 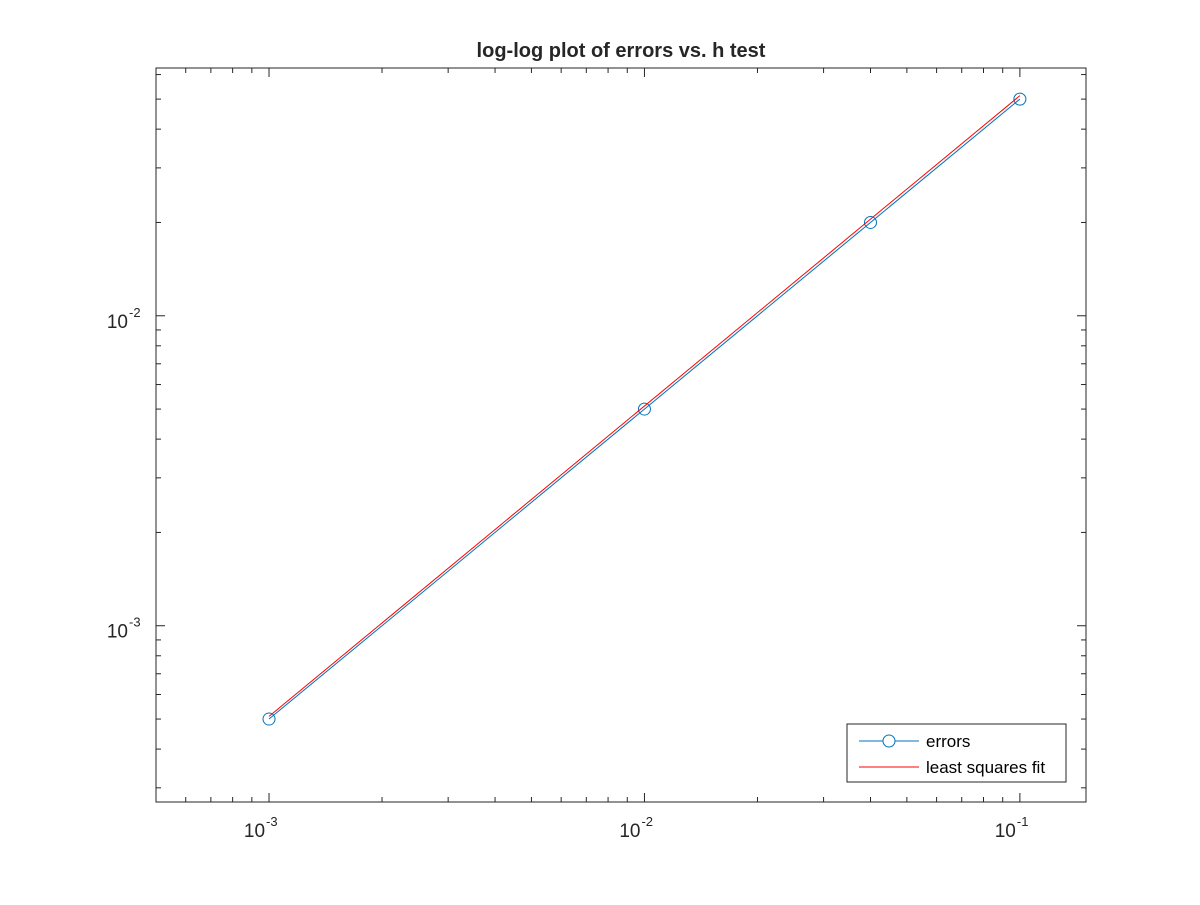 What do you see at coordinates (647, 821) in the screenshot?
I see `x-tick-label-exponent: -2` at bounding box center [647, 821].